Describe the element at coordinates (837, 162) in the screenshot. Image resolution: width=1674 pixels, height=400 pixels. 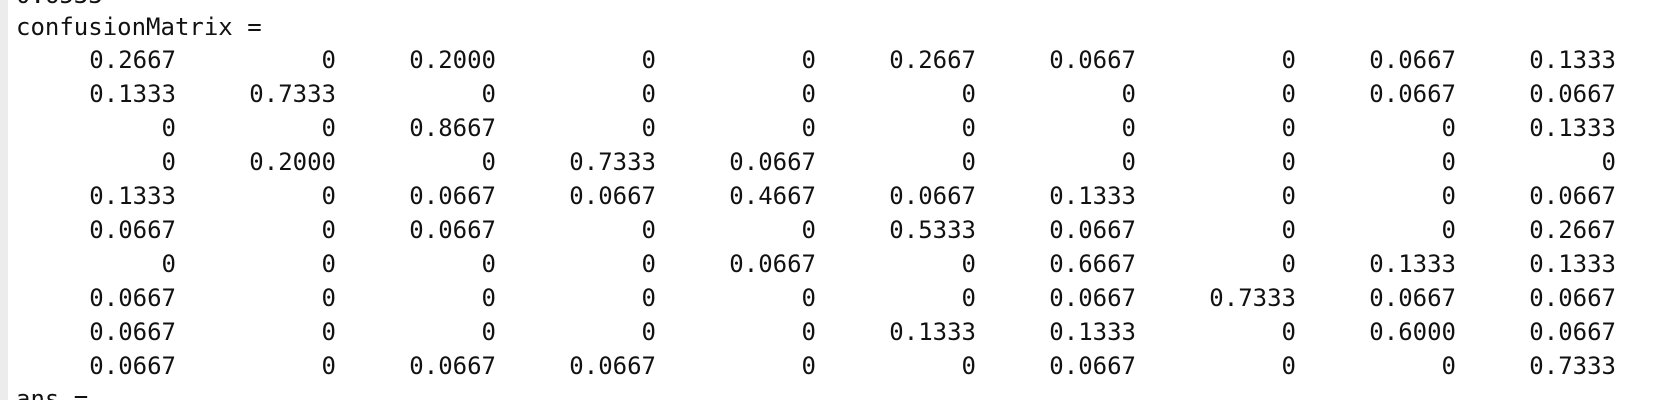
I see `matrix-row: 0 0.2000 0 0.7333 0.0667 0 0 0 0 0` at that location.